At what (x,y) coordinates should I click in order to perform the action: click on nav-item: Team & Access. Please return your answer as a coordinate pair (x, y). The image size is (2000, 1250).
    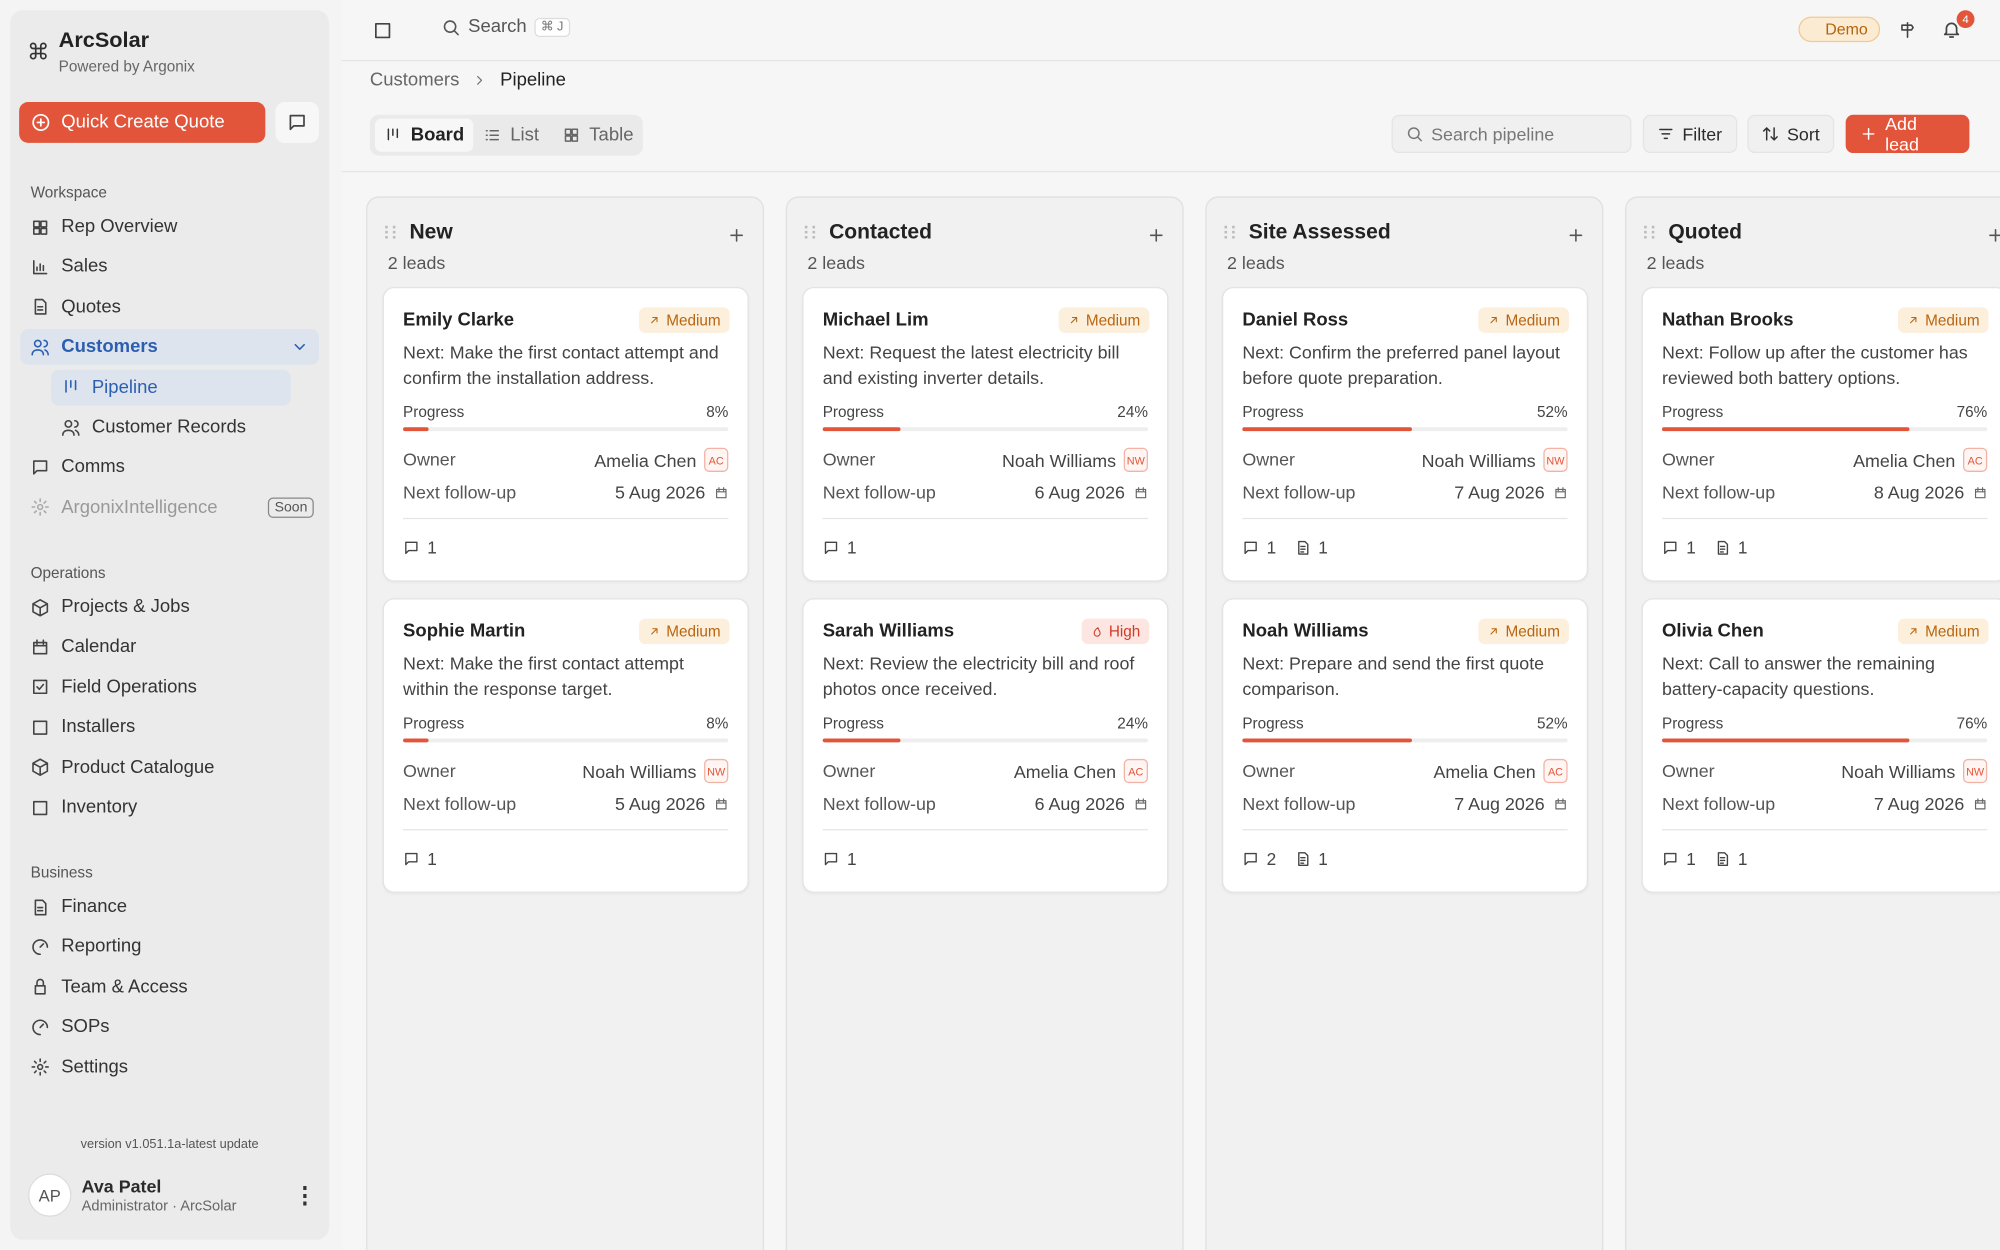
    Looking at the image, I should click on (169, 987).